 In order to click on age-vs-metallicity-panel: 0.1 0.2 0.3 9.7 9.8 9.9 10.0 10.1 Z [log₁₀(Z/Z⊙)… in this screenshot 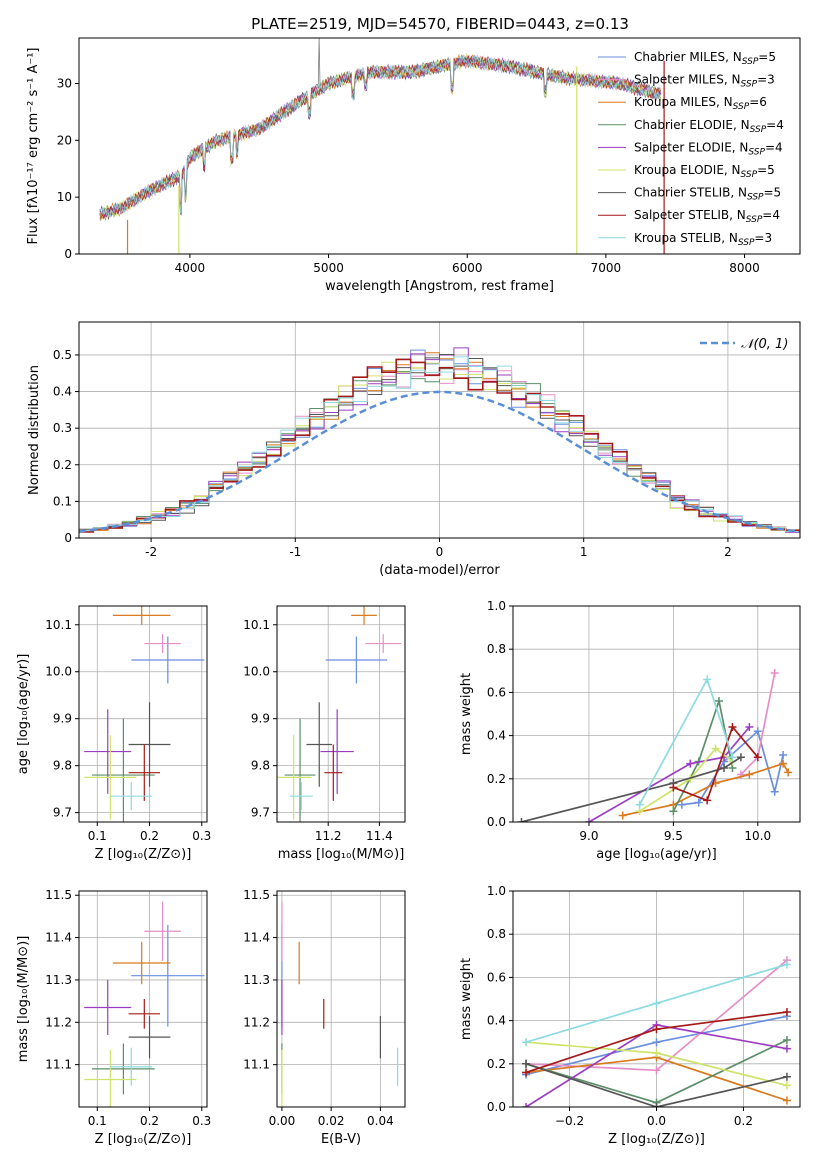, I will do `click(113, 733)`.